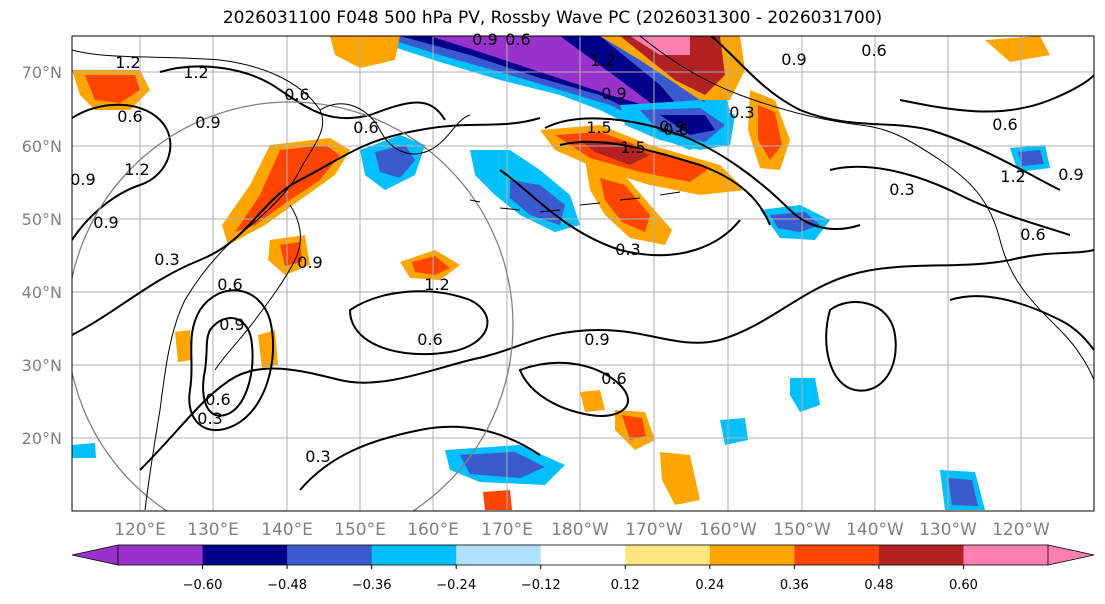 Image resolution: width=1105 pixels, height=604 pixels. I want to click on colorbar, so click(583, 555).